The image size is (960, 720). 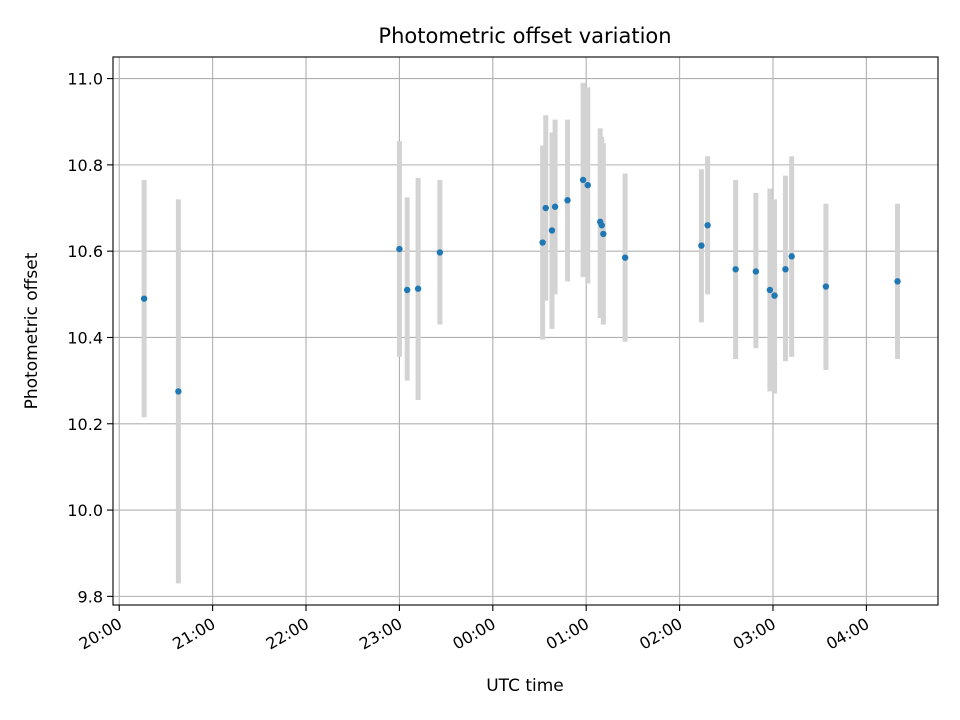 What do you see at coordinates (85, 337) in the screenshot?
I see `y-tick-label: 10.4` at bounding box center [85, 337].